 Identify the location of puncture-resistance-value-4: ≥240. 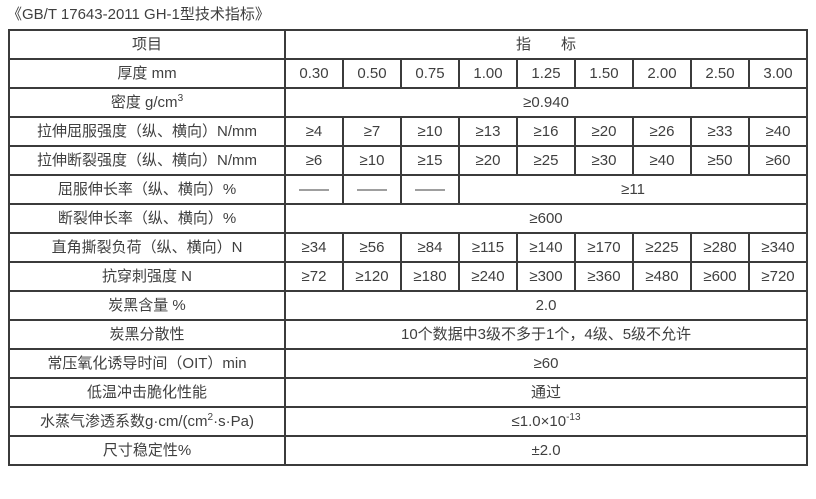
(488, 276).